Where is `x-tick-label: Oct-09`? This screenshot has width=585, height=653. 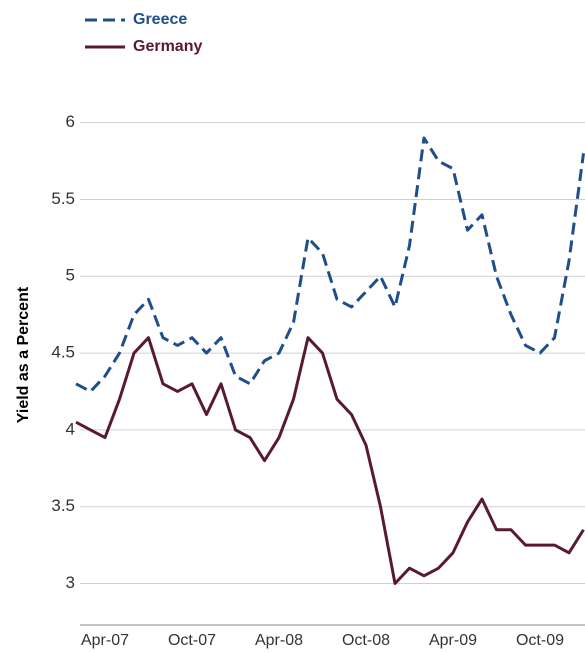 x-tick-label: Oct-09 is located at coordinates (540, 640).